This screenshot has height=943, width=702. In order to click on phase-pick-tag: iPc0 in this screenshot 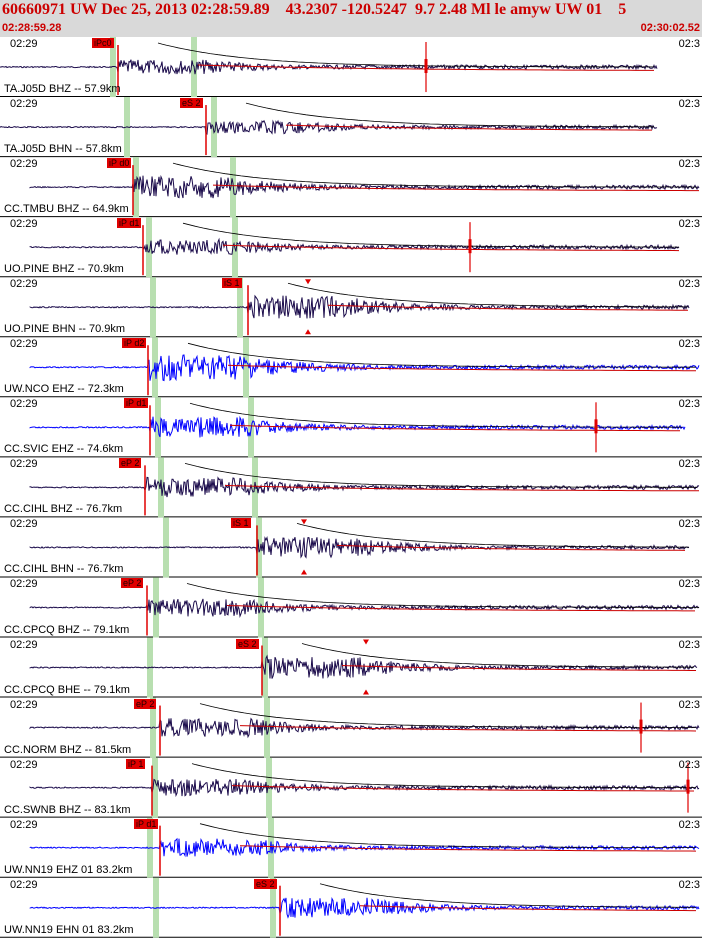, I will do `click(103, 43)`.